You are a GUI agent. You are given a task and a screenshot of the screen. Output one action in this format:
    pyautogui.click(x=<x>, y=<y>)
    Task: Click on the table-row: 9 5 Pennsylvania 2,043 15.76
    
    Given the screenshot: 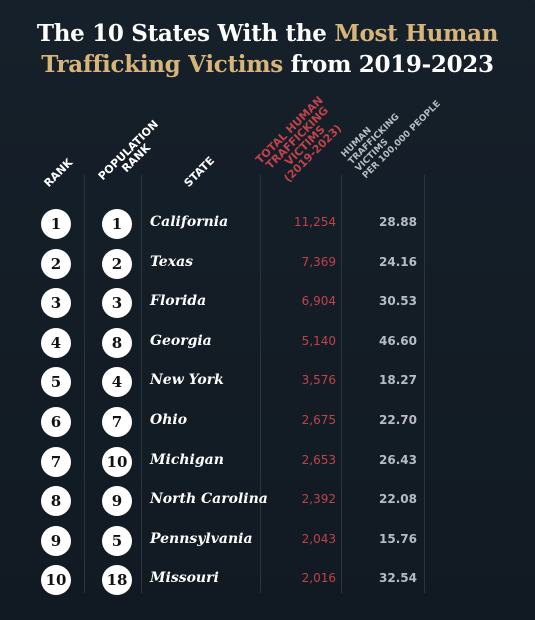 What is the action you would take?
    pyautogui.click(x=267, y=540)
    